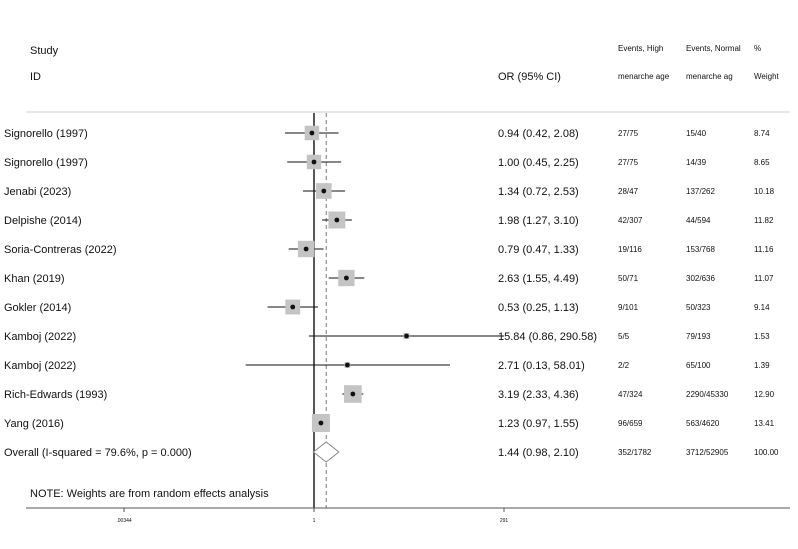 The height and width of the screenshot is (549, 798). Describe the element at coordinates (538, 395) in the screenshot. I see `or-ci-text: 3.19 (2.33, 4.36)` at that location.